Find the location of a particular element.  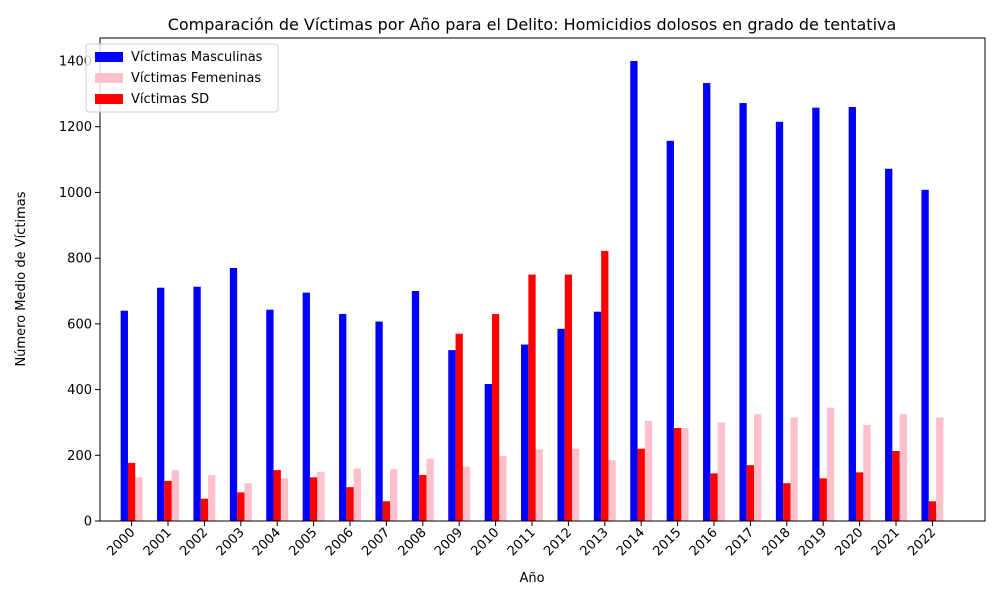

bar-v-ctimas-femeninas-2013 is located at coordinates (612, 490).